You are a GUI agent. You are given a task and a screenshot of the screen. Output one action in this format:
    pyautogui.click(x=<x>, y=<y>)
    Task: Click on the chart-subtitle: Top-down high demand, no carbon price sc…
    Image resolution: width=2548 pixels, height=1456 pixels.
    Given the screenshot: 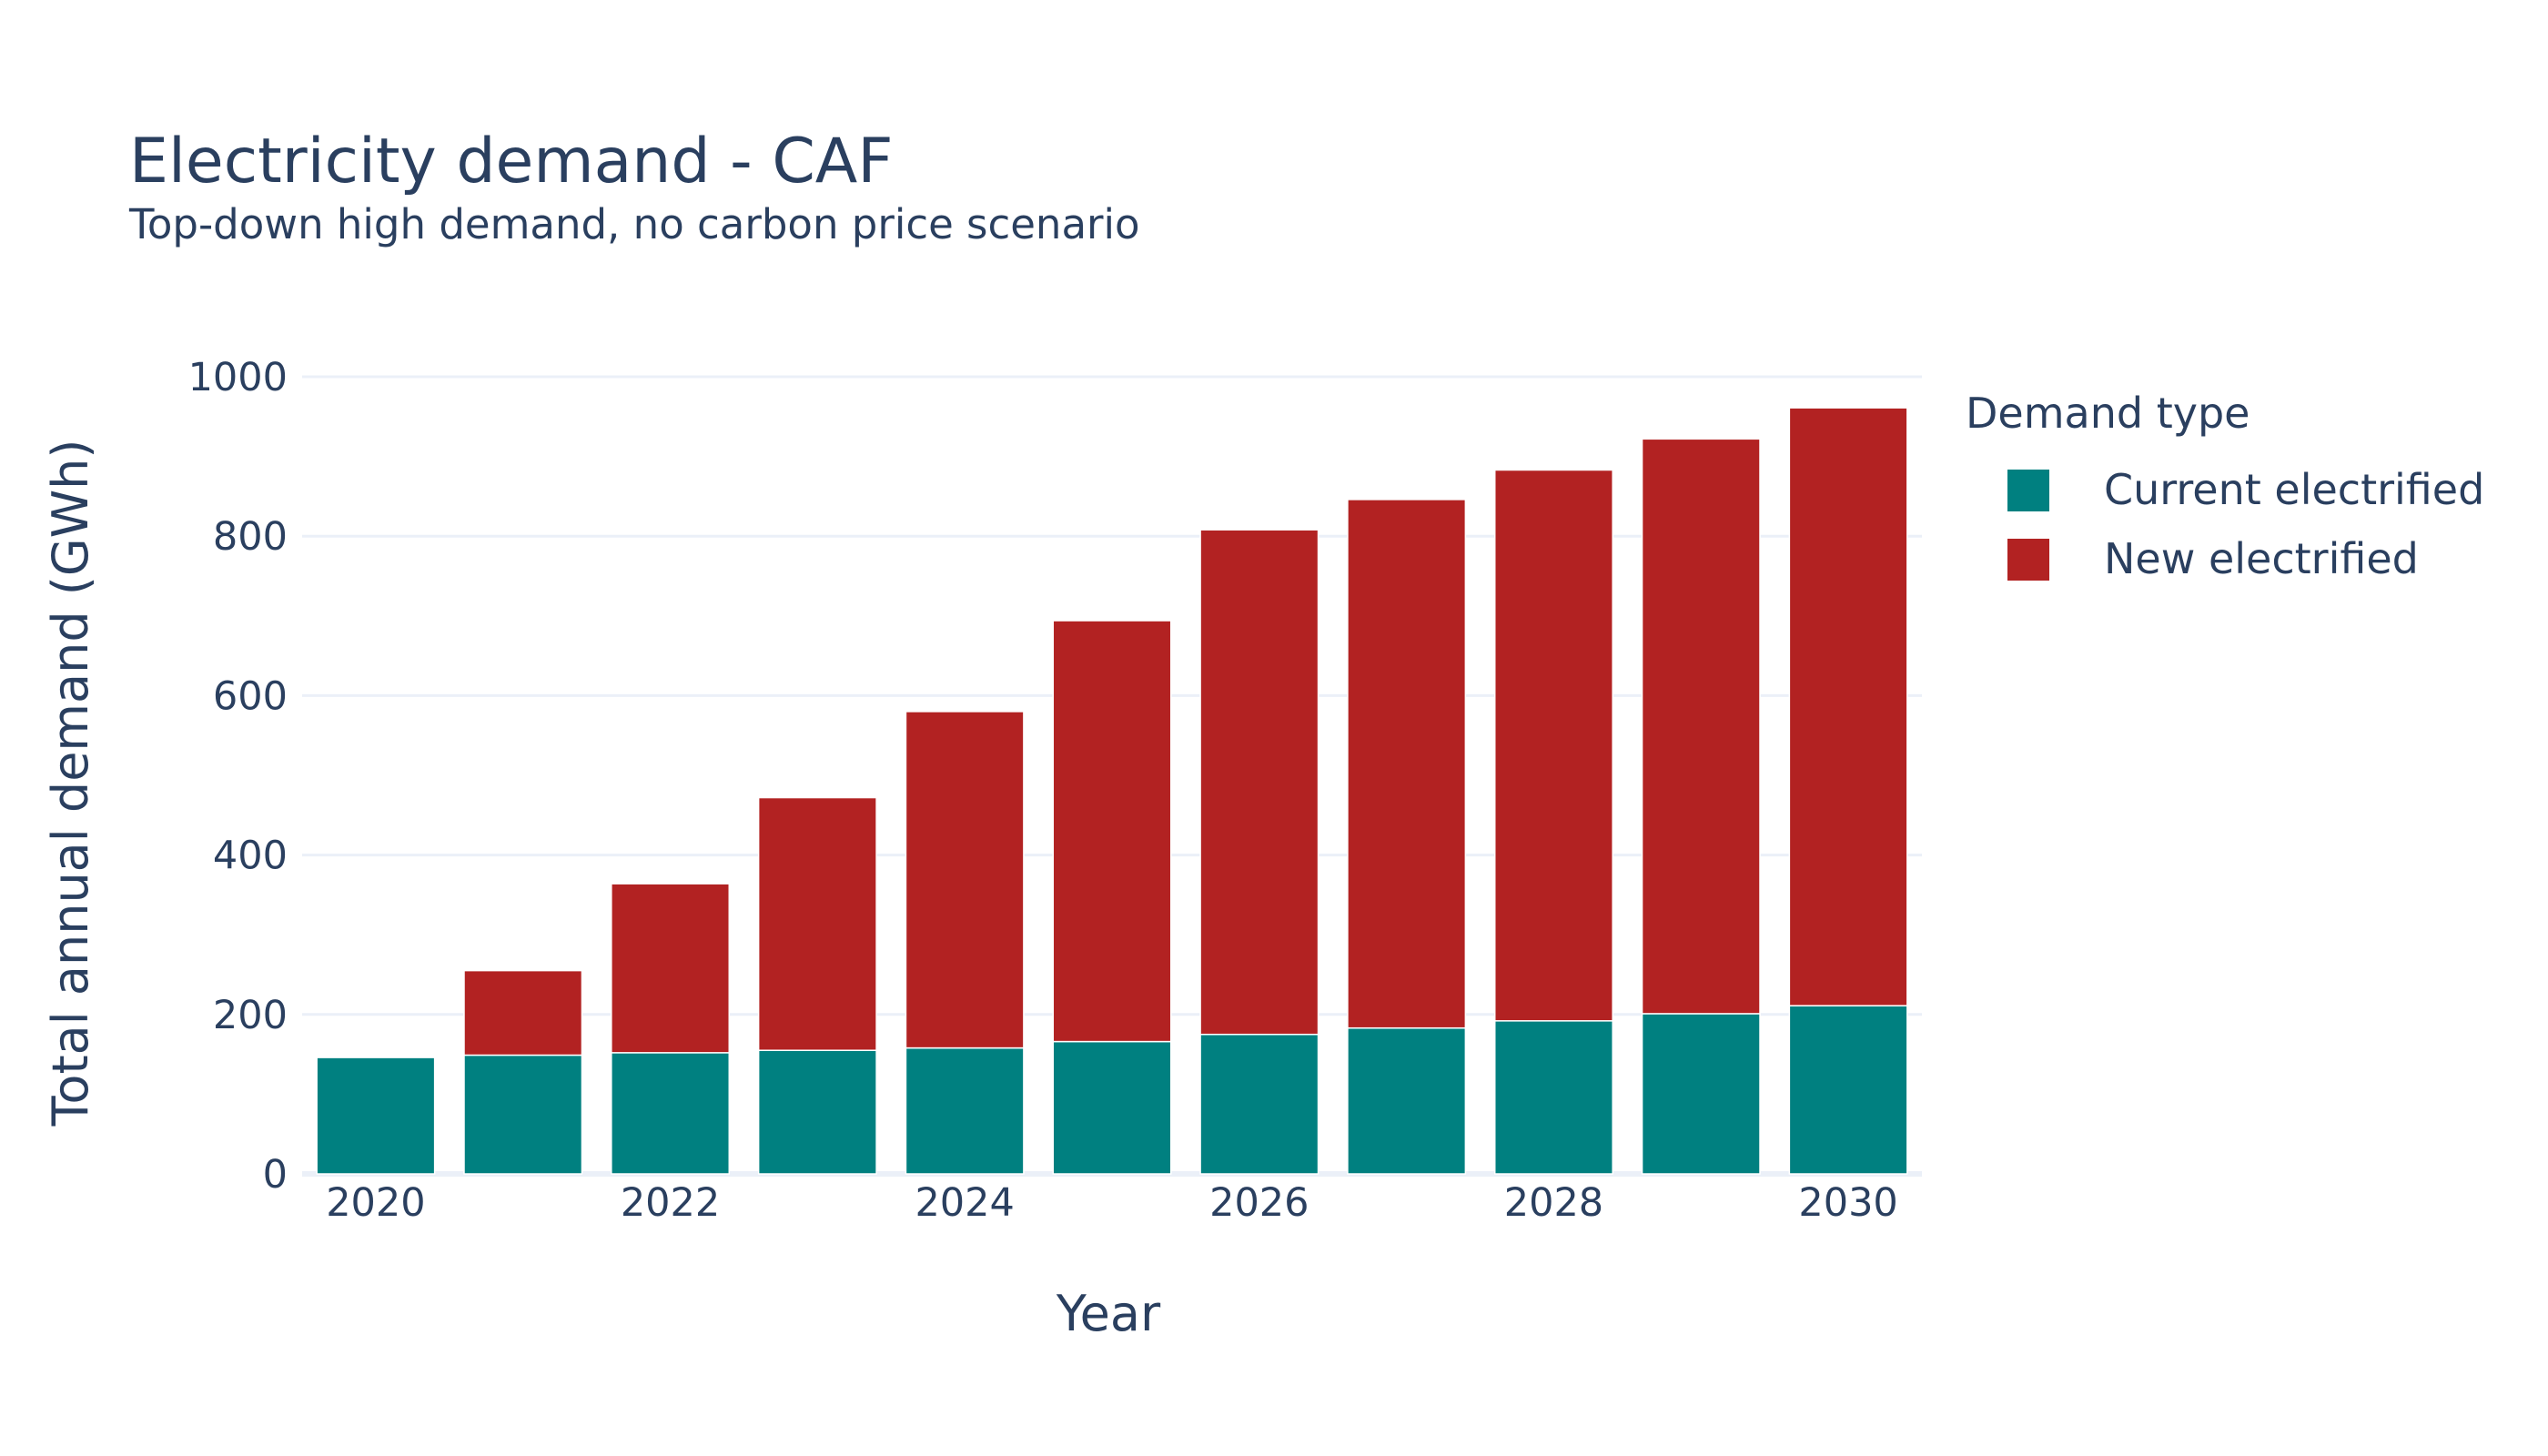 What is the action you would take?
    pyautogui.click(x=634, y=224)
    